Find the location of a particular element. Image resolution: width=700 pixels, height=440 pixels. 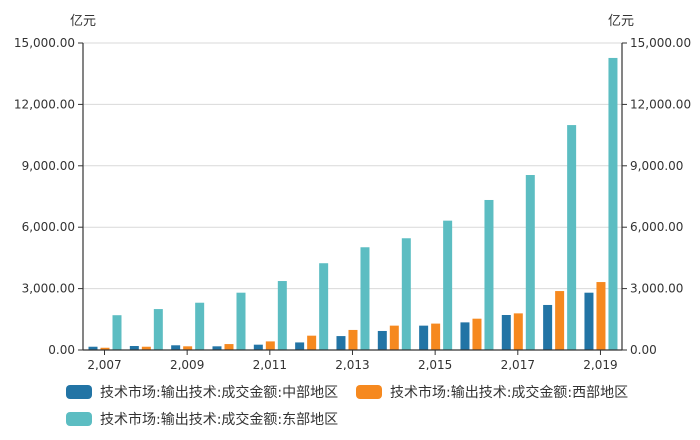

left-tick-label: 9,000.00 is located at coordinates (48, 166).